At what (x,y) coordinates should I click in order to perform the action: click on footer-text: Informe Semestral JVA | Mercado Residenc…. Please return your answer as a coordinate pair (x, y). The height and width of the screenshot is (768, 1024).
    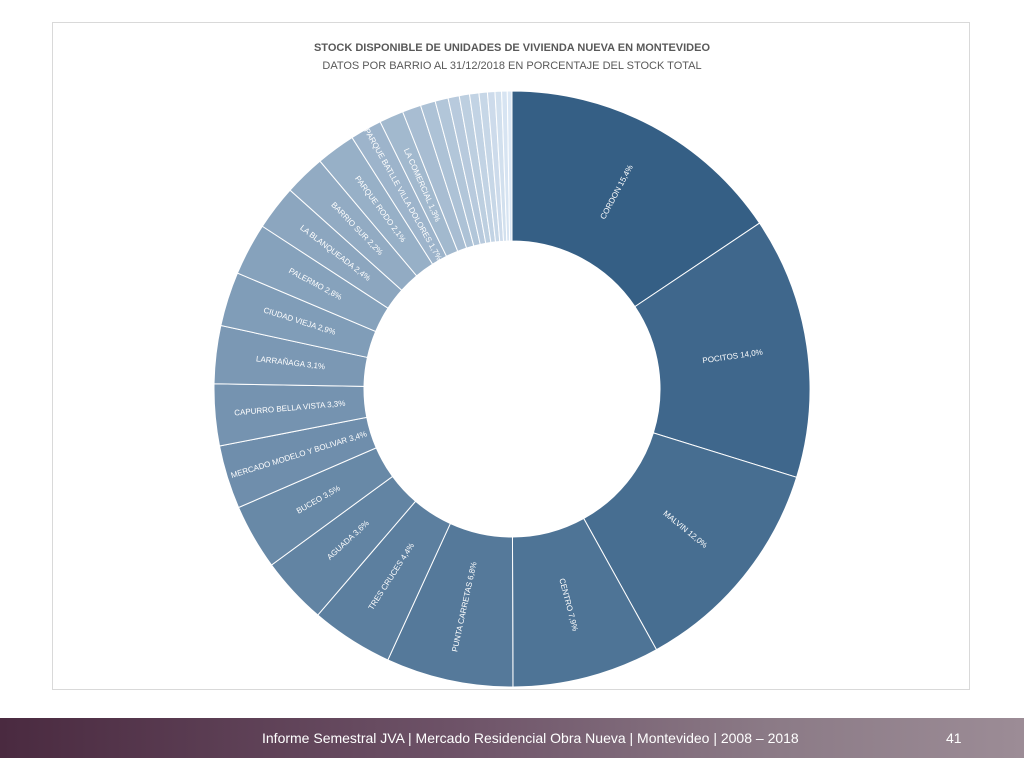
    Looking at the image, I should click on (530, 738).